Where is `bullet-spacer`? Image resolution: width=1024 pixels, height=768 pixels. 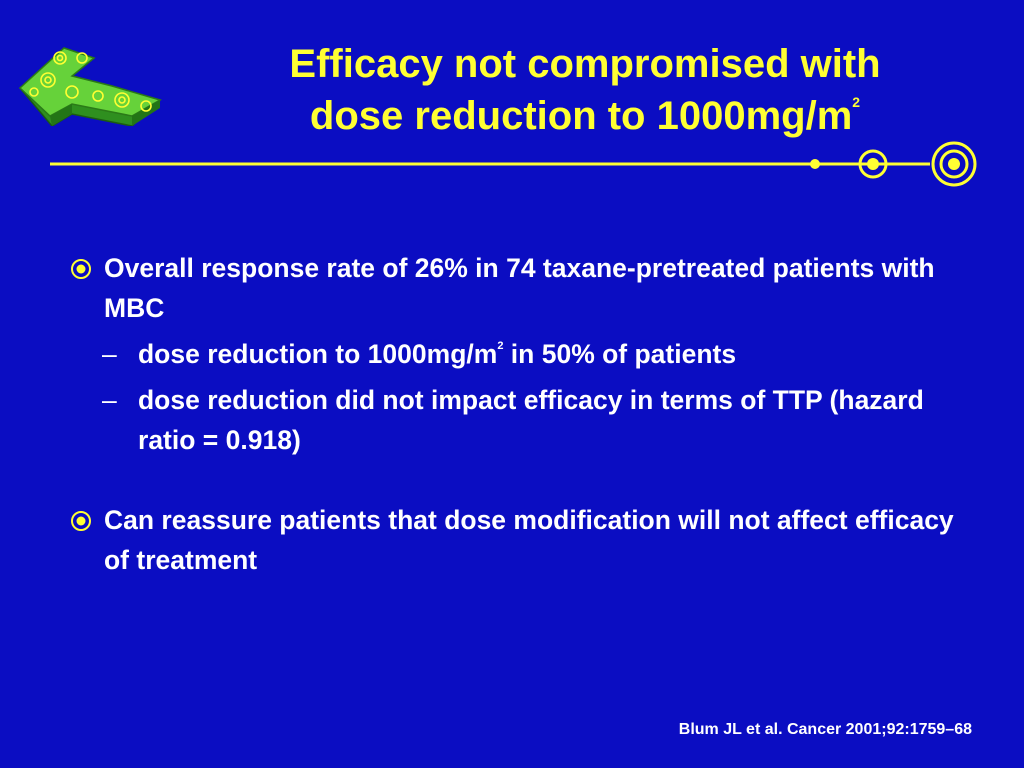
bullet-spacer is located at coordinates (520, 480).